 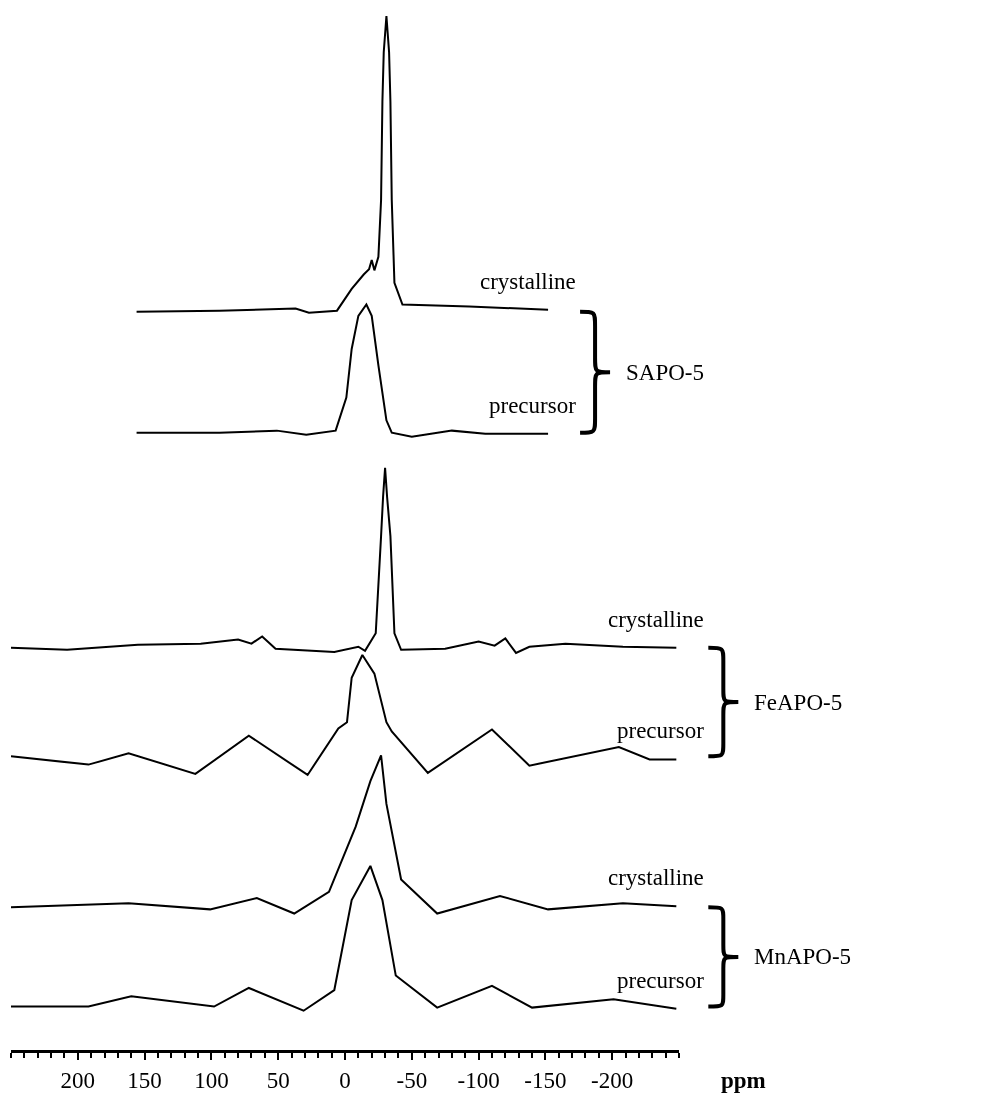 I want to click on x-tick-label: 100, so click(x=211, y=1080).